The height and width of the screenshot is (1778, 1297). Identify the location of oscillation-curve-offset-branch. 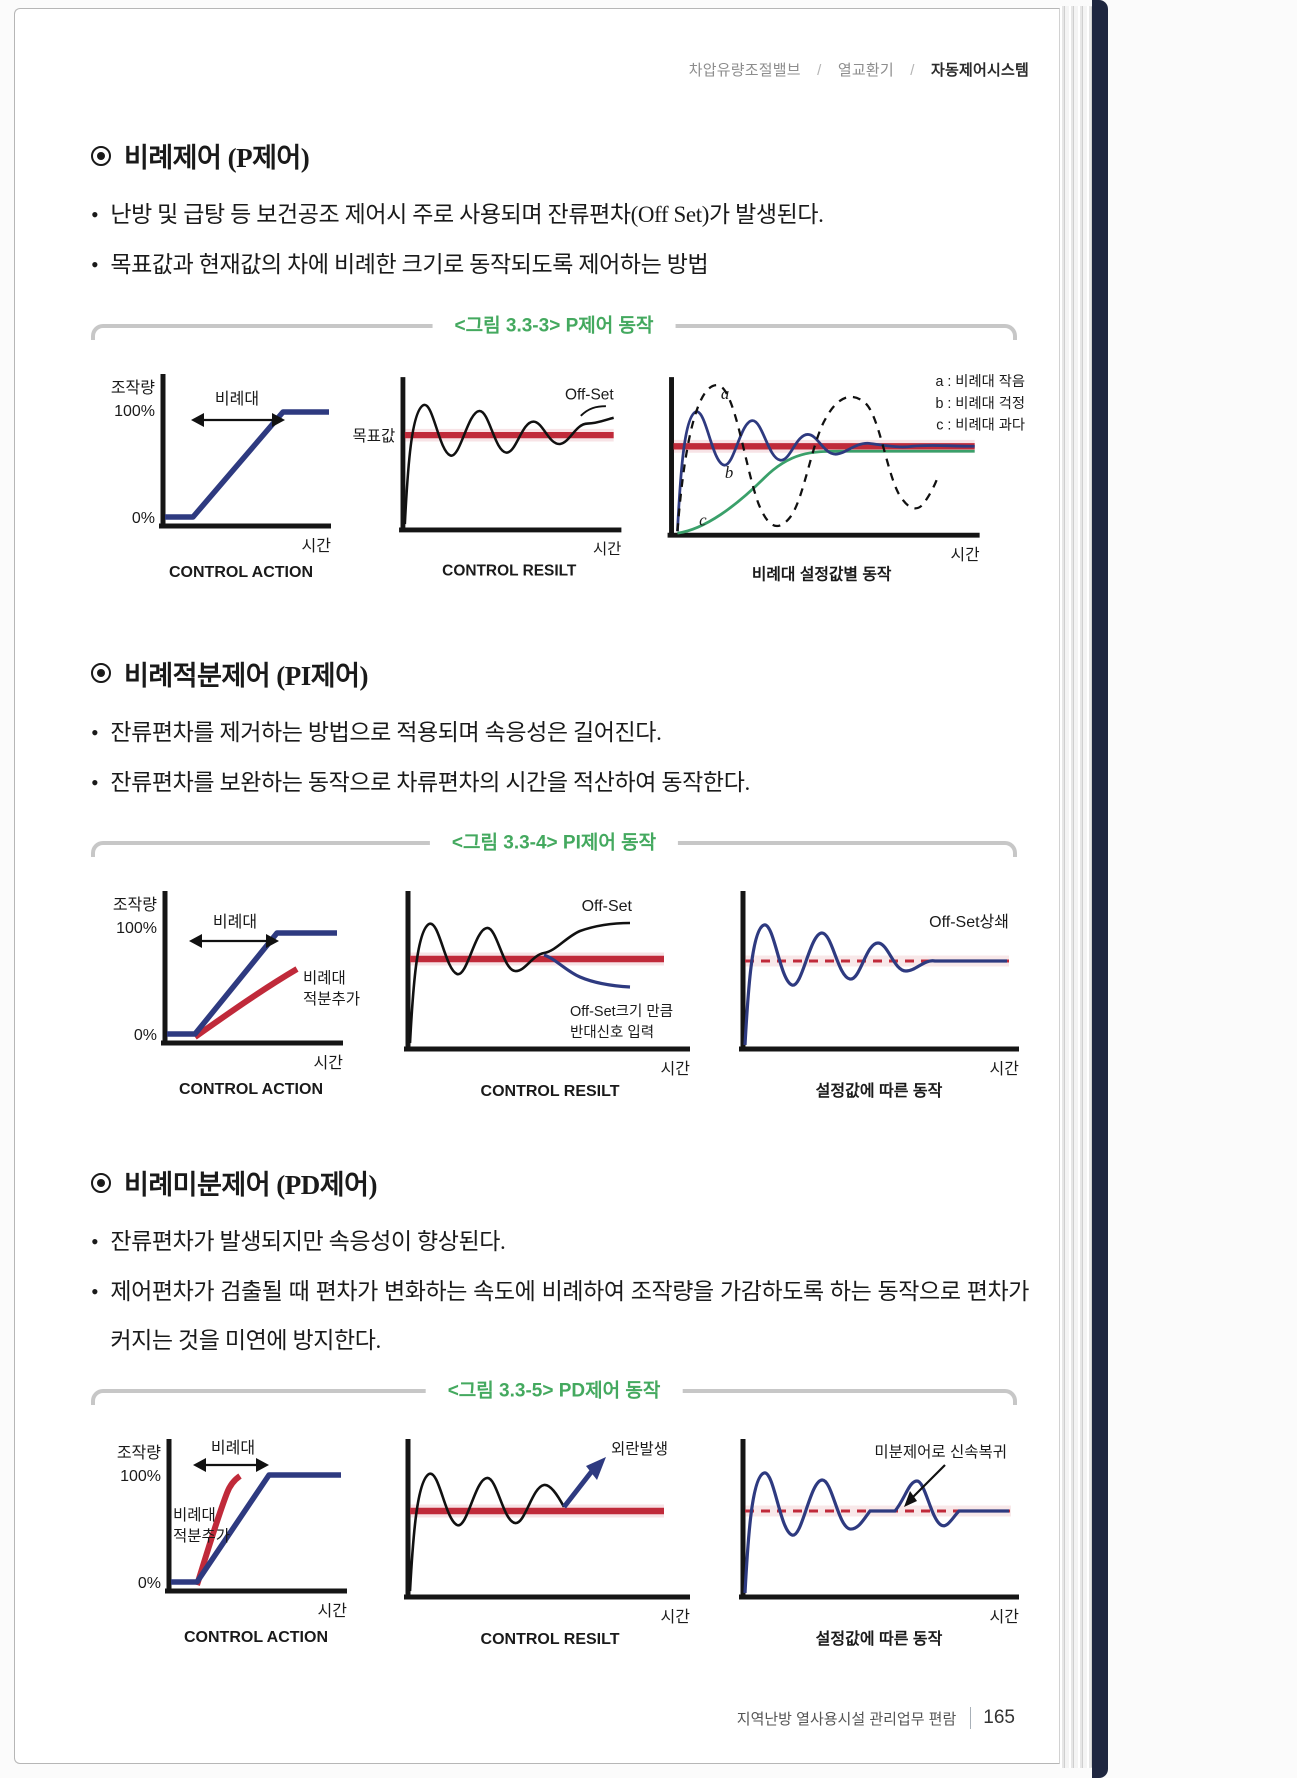
(519, 982).